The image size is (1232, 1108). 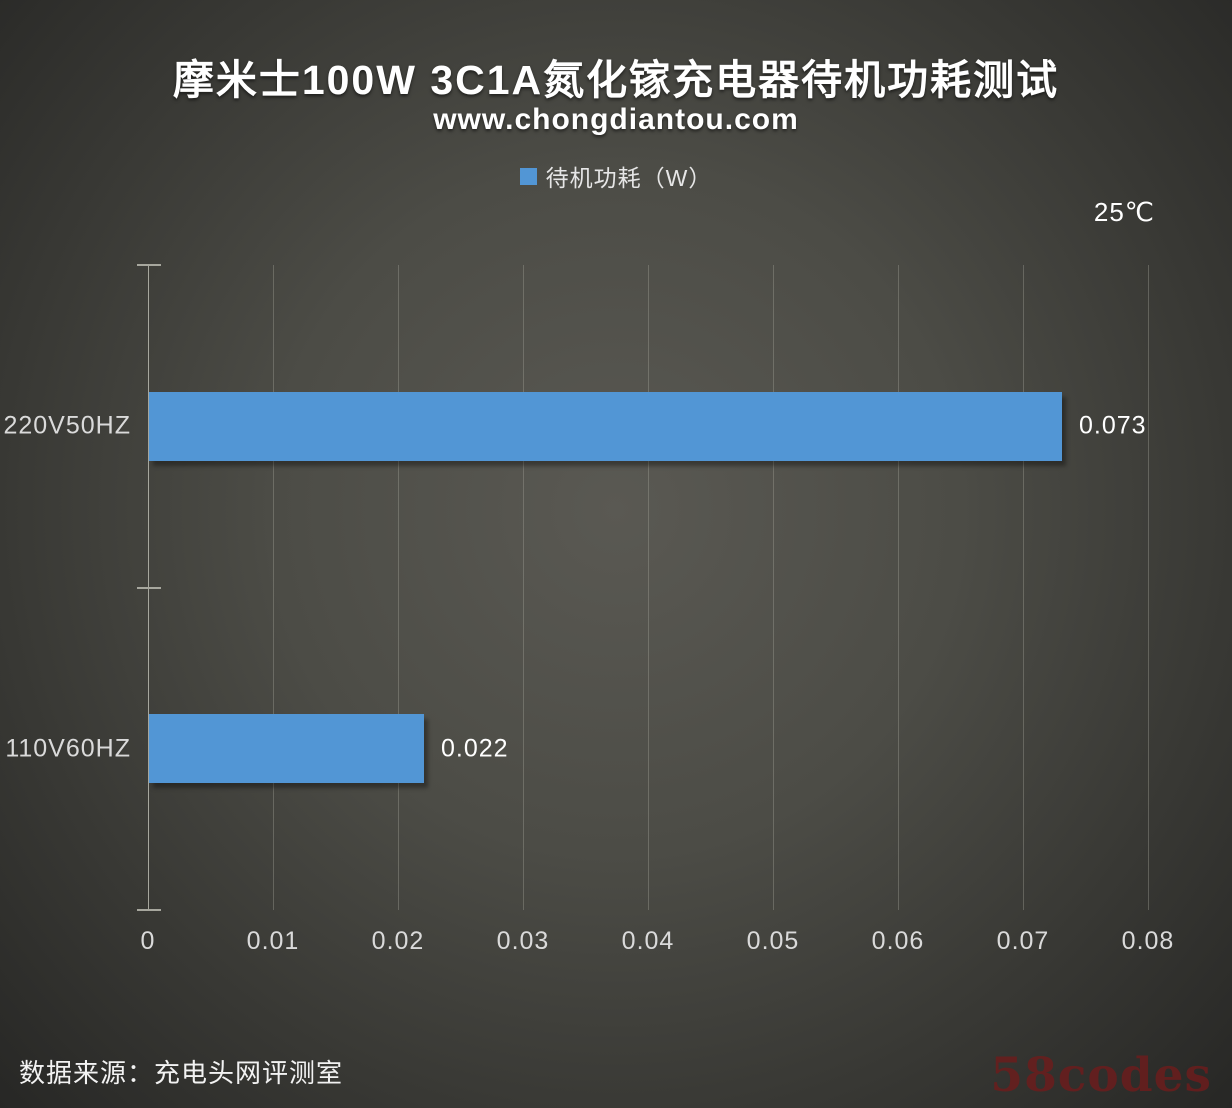 What do you see at coordinates (616, 119) in the screenshot?
I see `chart-subtitle: www.chongdiantou.com` at bounding box center [616, 119].